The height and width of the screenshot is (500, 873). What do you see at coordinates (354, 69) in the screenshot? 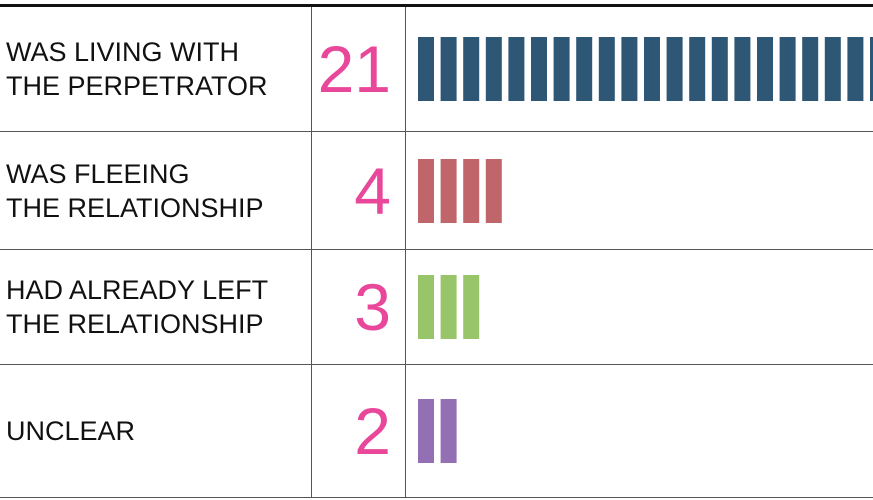
I see `count: 21` at bounding box center [354, 69].